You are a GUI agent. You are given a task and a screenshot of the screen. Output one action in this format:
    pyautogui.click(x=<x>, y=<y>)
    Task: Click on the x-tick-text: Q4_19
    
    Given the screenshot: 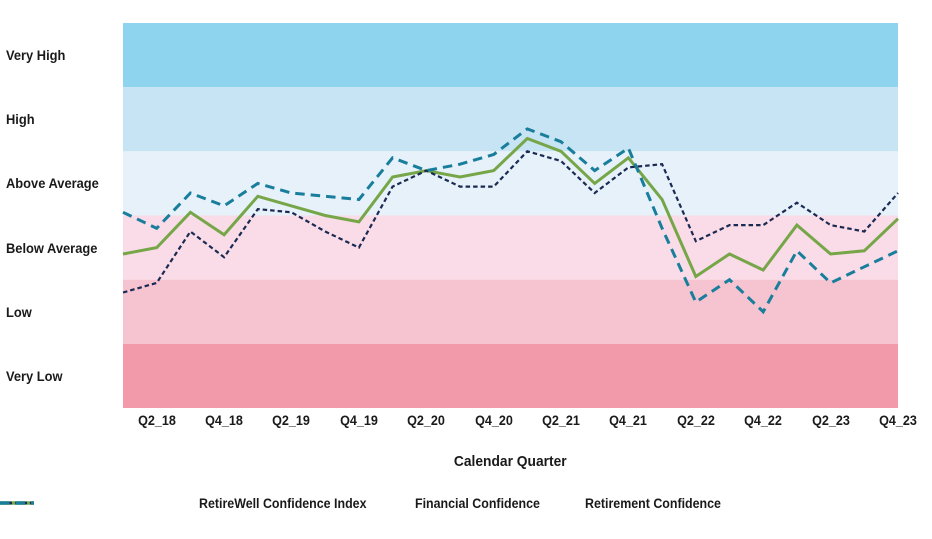 What is the action you would take?
    pyautogui.click(x=358, y=420)
    